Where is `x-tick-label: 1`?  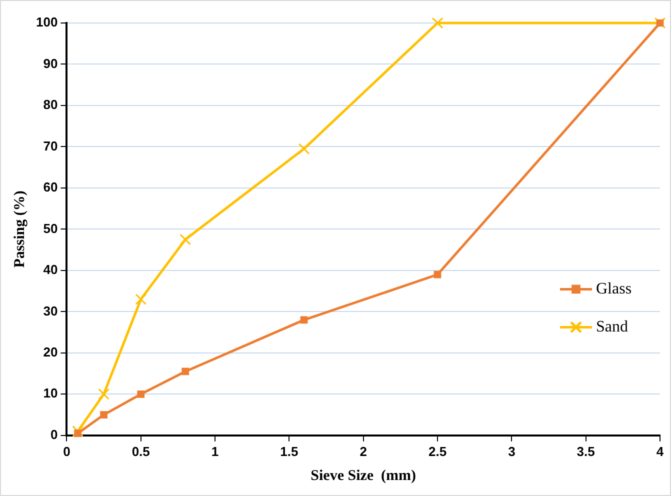 x-tick-label: 1 is located at coordinates (215, 451).